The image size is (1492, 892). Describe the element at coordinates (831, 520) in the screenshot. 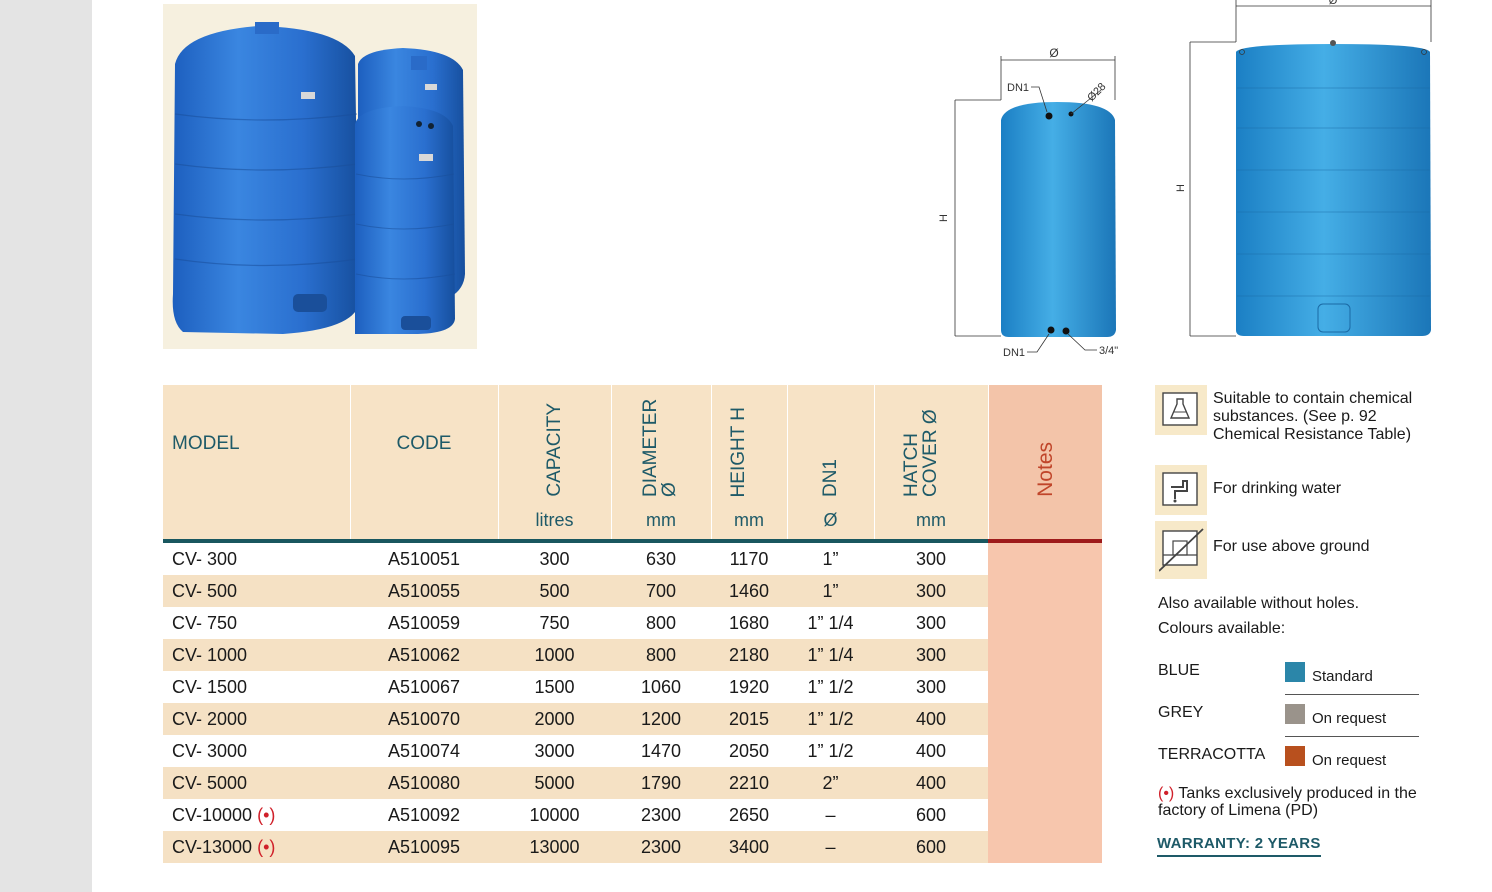

I see `dn1-unit: Ø` at that location.